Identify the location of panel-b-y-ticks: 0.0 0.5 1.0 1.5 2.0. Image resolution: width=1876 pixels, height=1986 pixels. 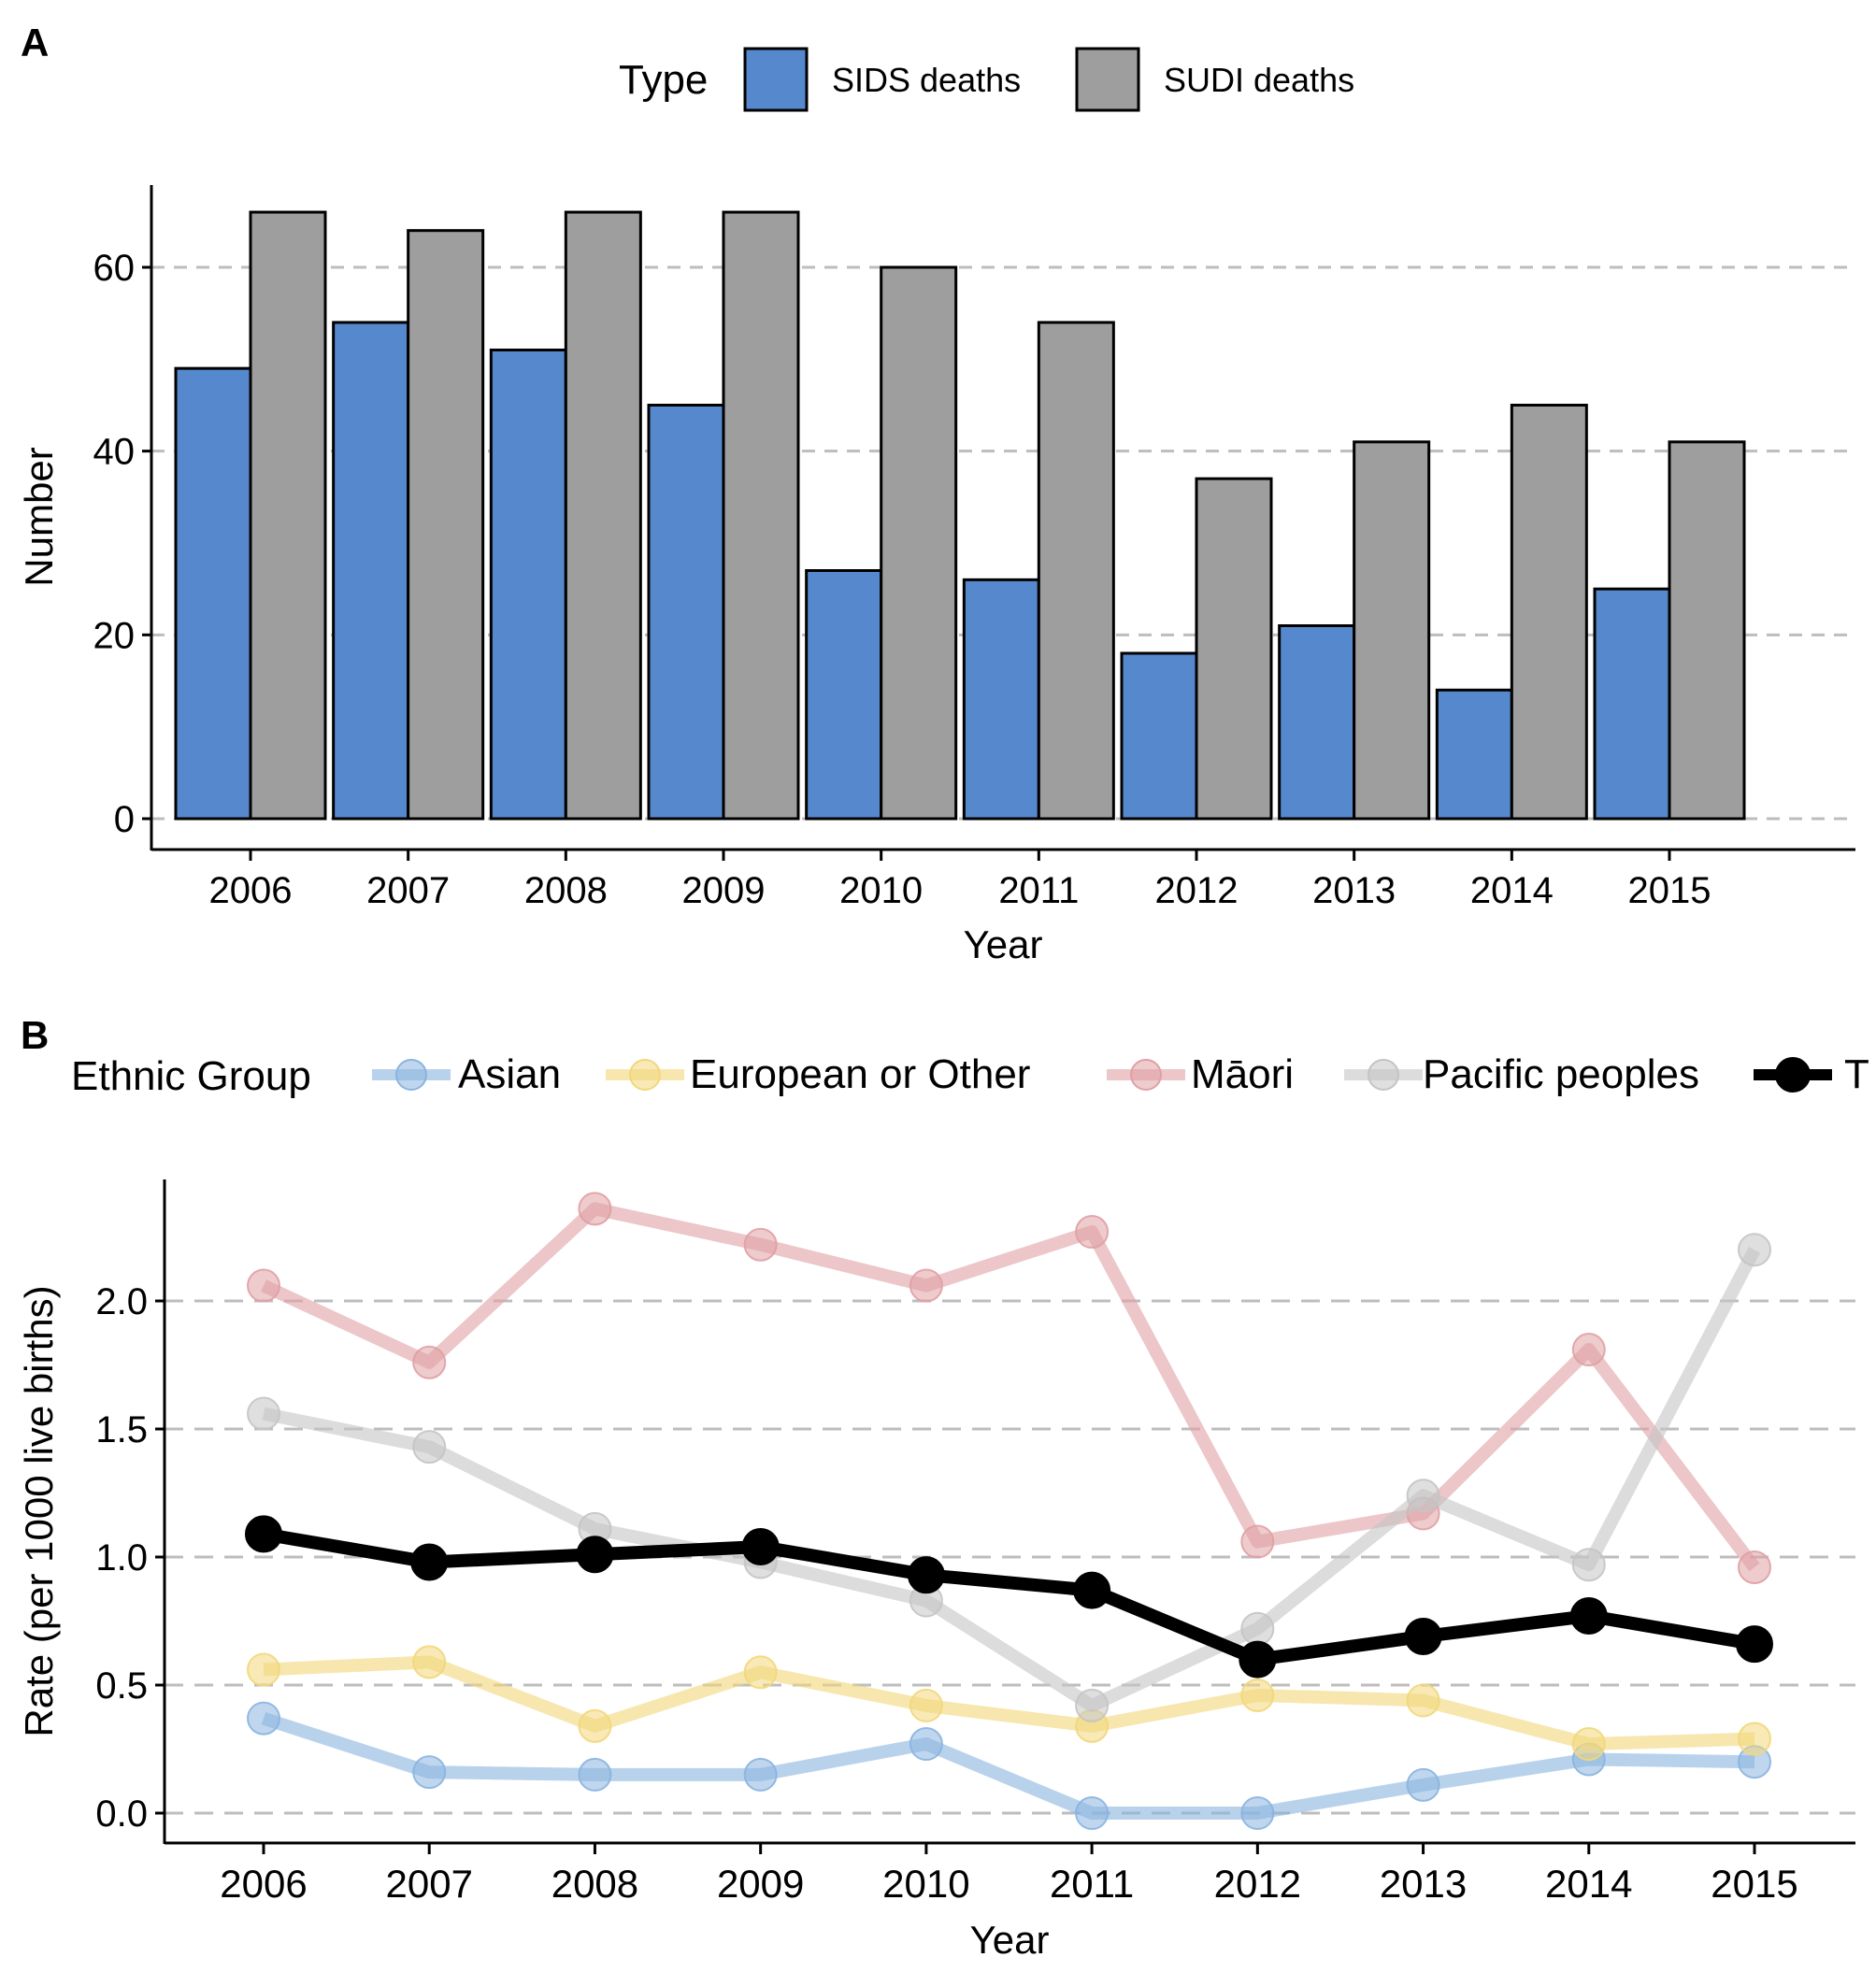
(130, 1558).